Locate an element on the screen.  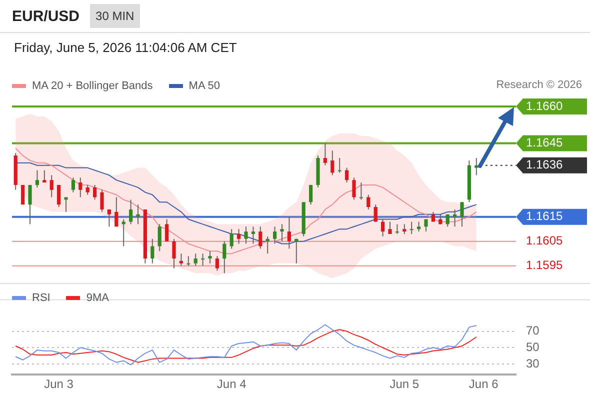
ref-line-label: 1.1660 is located at coordinates (545, 105).